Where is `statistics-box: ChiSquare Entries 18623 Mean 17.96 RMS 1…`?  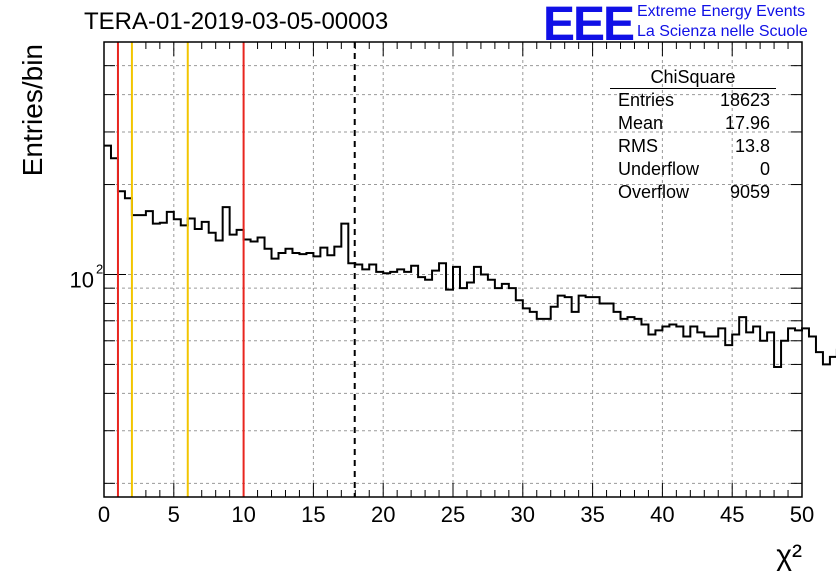
statistics-box: ChiSquare Entries 18623 Mean 17.96 RMS 1… is located at coordinates (695, 135).